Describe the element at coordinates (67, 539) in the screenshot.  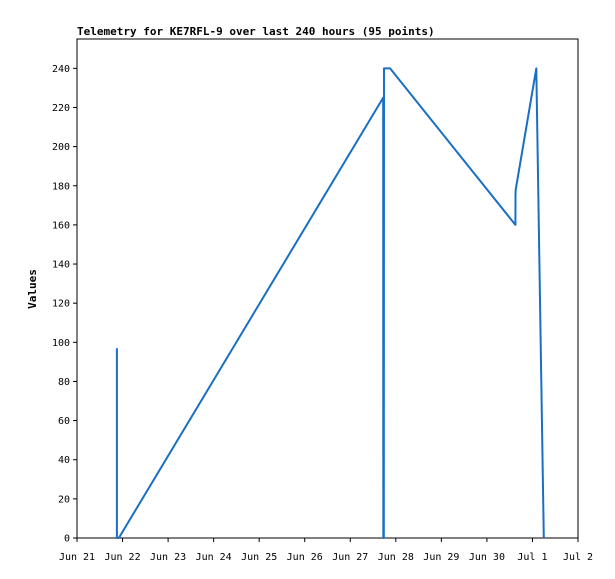
I see `y-tick-label: 0` at that location.